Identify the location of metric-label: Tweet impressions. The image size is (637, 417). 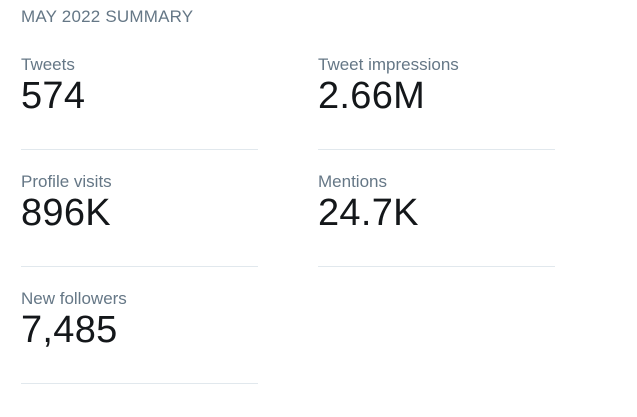
(388, 64).